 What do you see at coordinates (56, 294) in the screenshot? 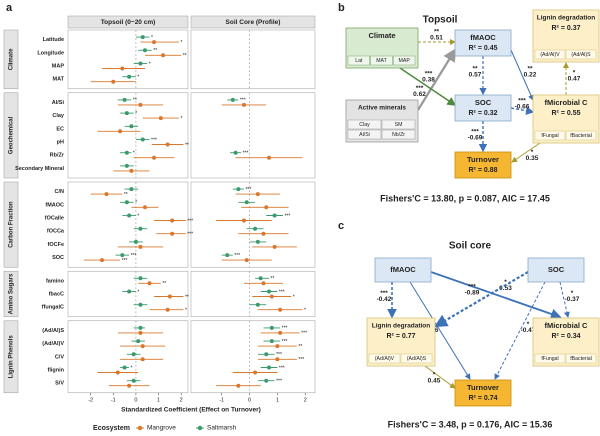
I see `row-label: fbacC` at bounding box center [56, 294].